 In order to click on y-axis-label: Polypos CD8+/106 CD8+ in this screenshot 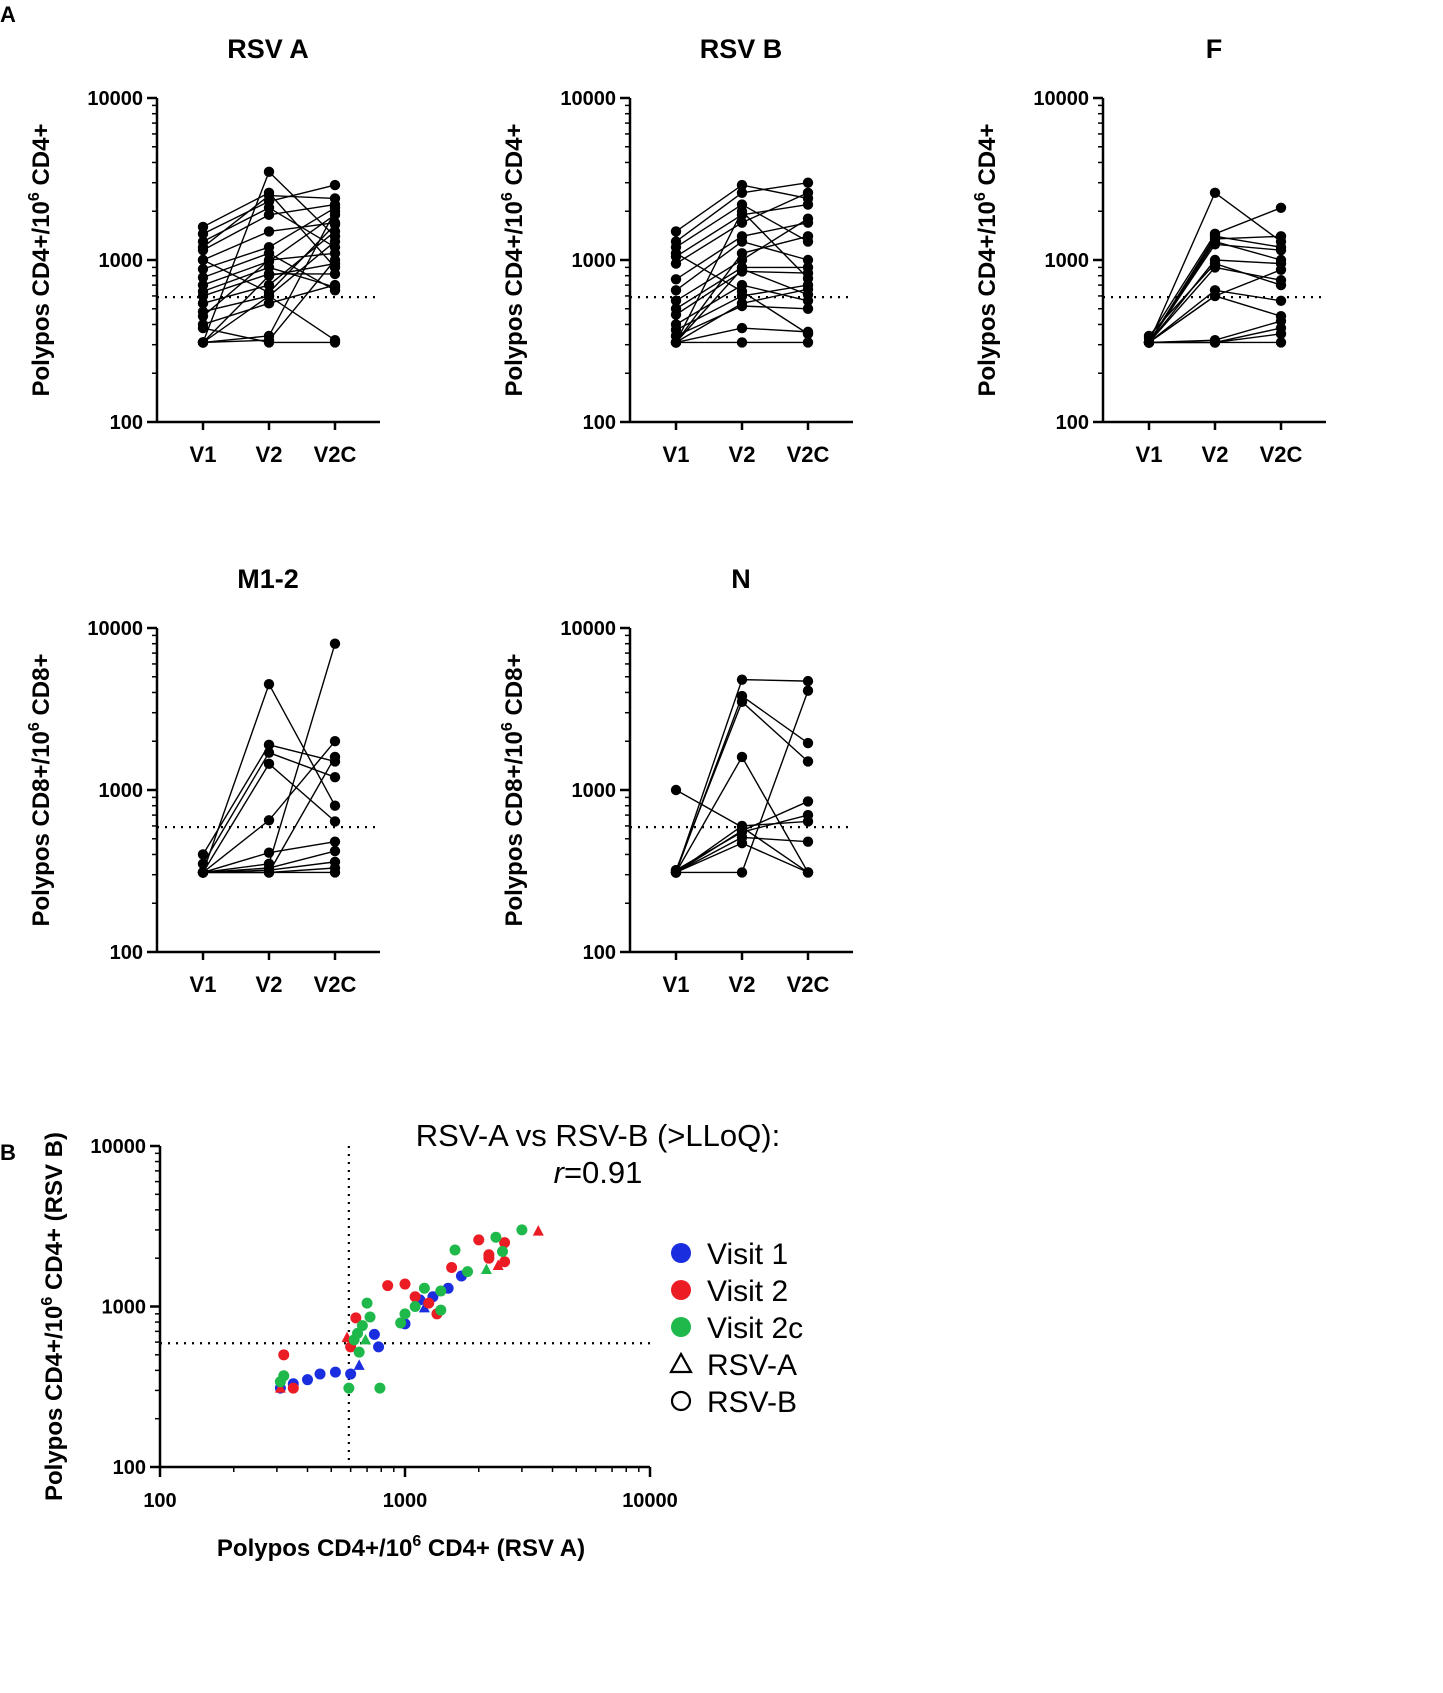, I will do `click(513, 789)`.